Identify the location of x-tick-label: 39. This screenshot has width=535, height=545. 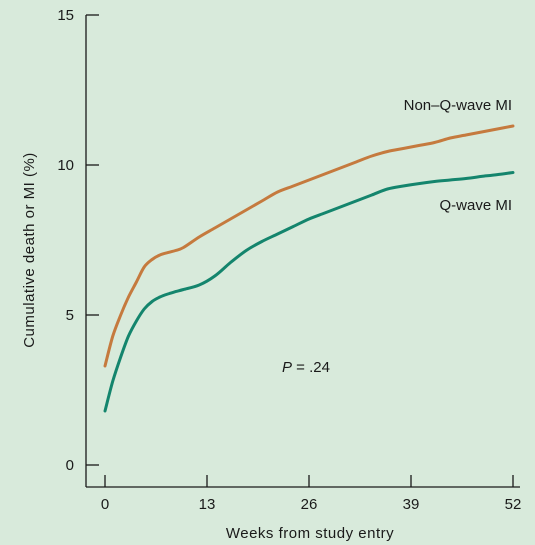
(411, 504).